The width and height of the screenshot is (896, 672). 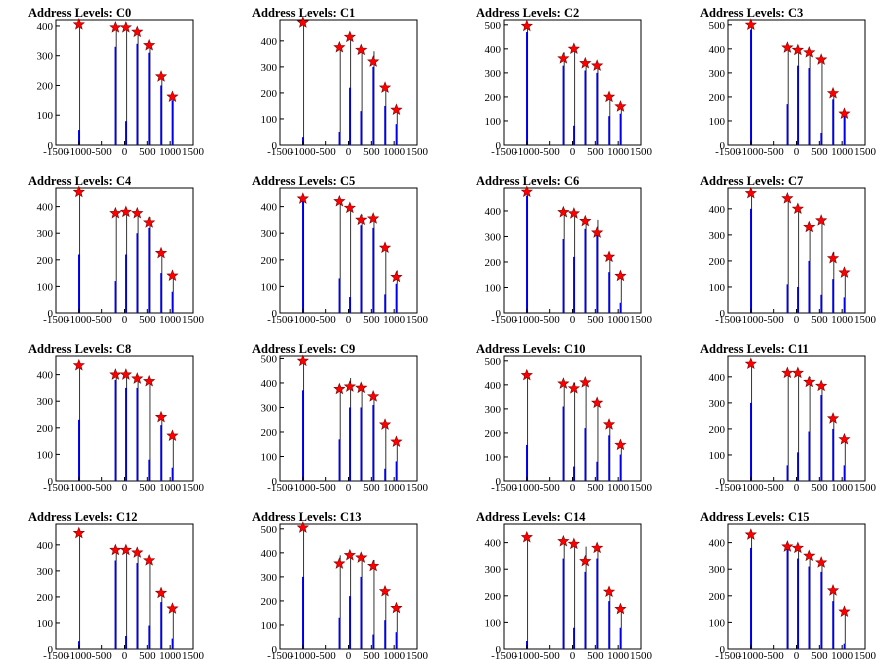 What do you see at coordinates (304, 13) in the screenshot?
I see `chart-title: Address Levels: C1` at bounding box center [304, 13].